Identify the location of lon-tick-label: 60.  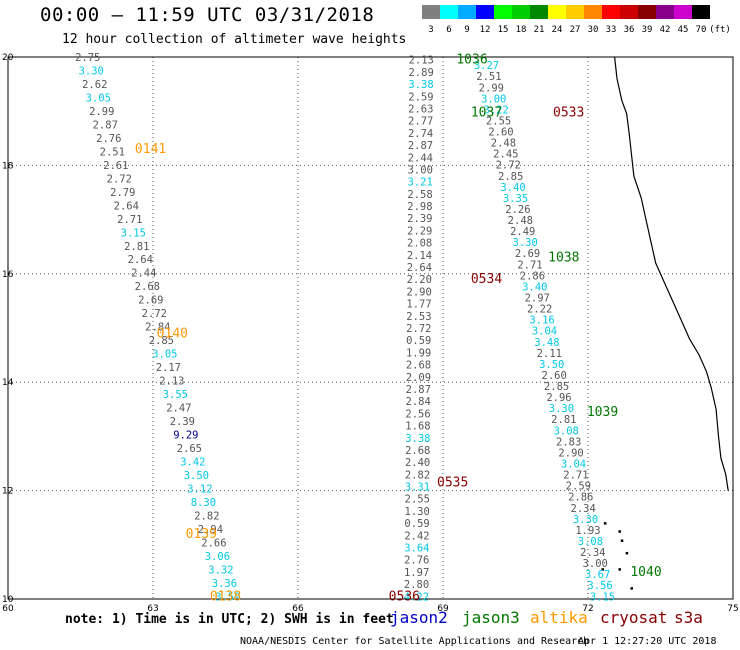
(8, 609).